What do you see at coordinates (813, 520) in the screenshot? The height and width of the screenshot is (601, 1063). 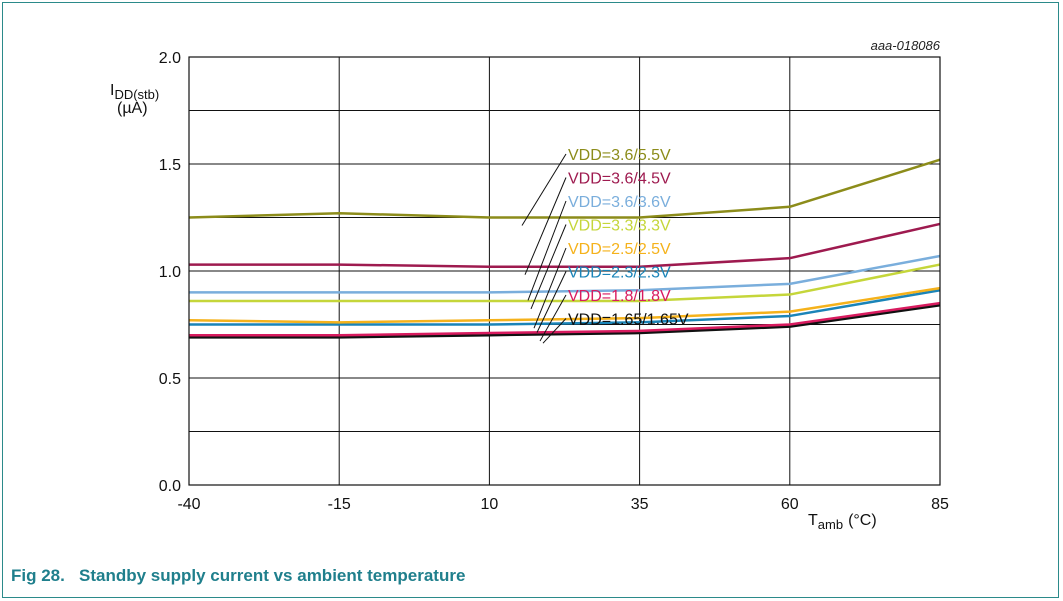 I see `x-axis-label-main: T` at bounding box center [813, 520].